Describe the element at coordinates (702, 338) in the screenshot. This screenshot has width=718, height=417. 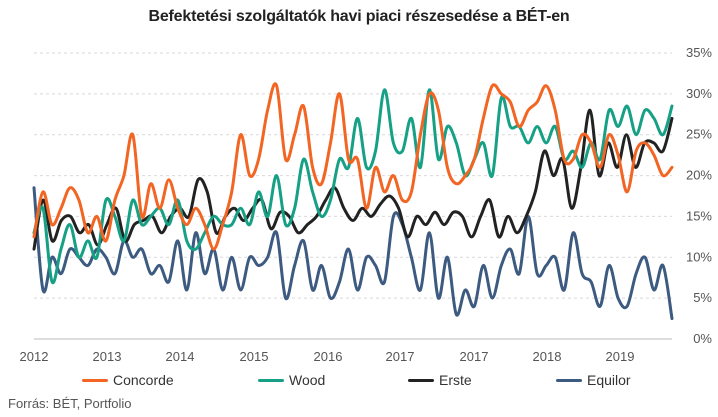
I see `y-tick-label: 0%` at that location.